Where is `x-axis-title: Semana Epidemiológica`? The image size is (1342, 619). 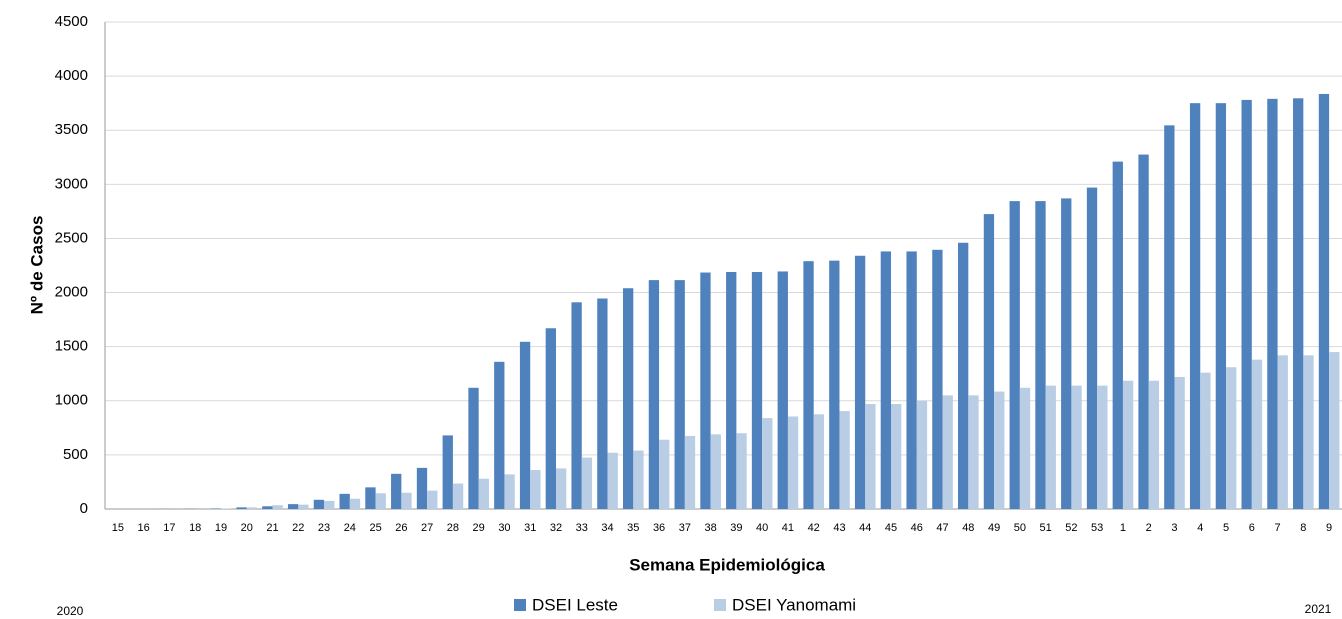
x-axis-title: Semana Epidemiológica is located at coordinates (727, 564).